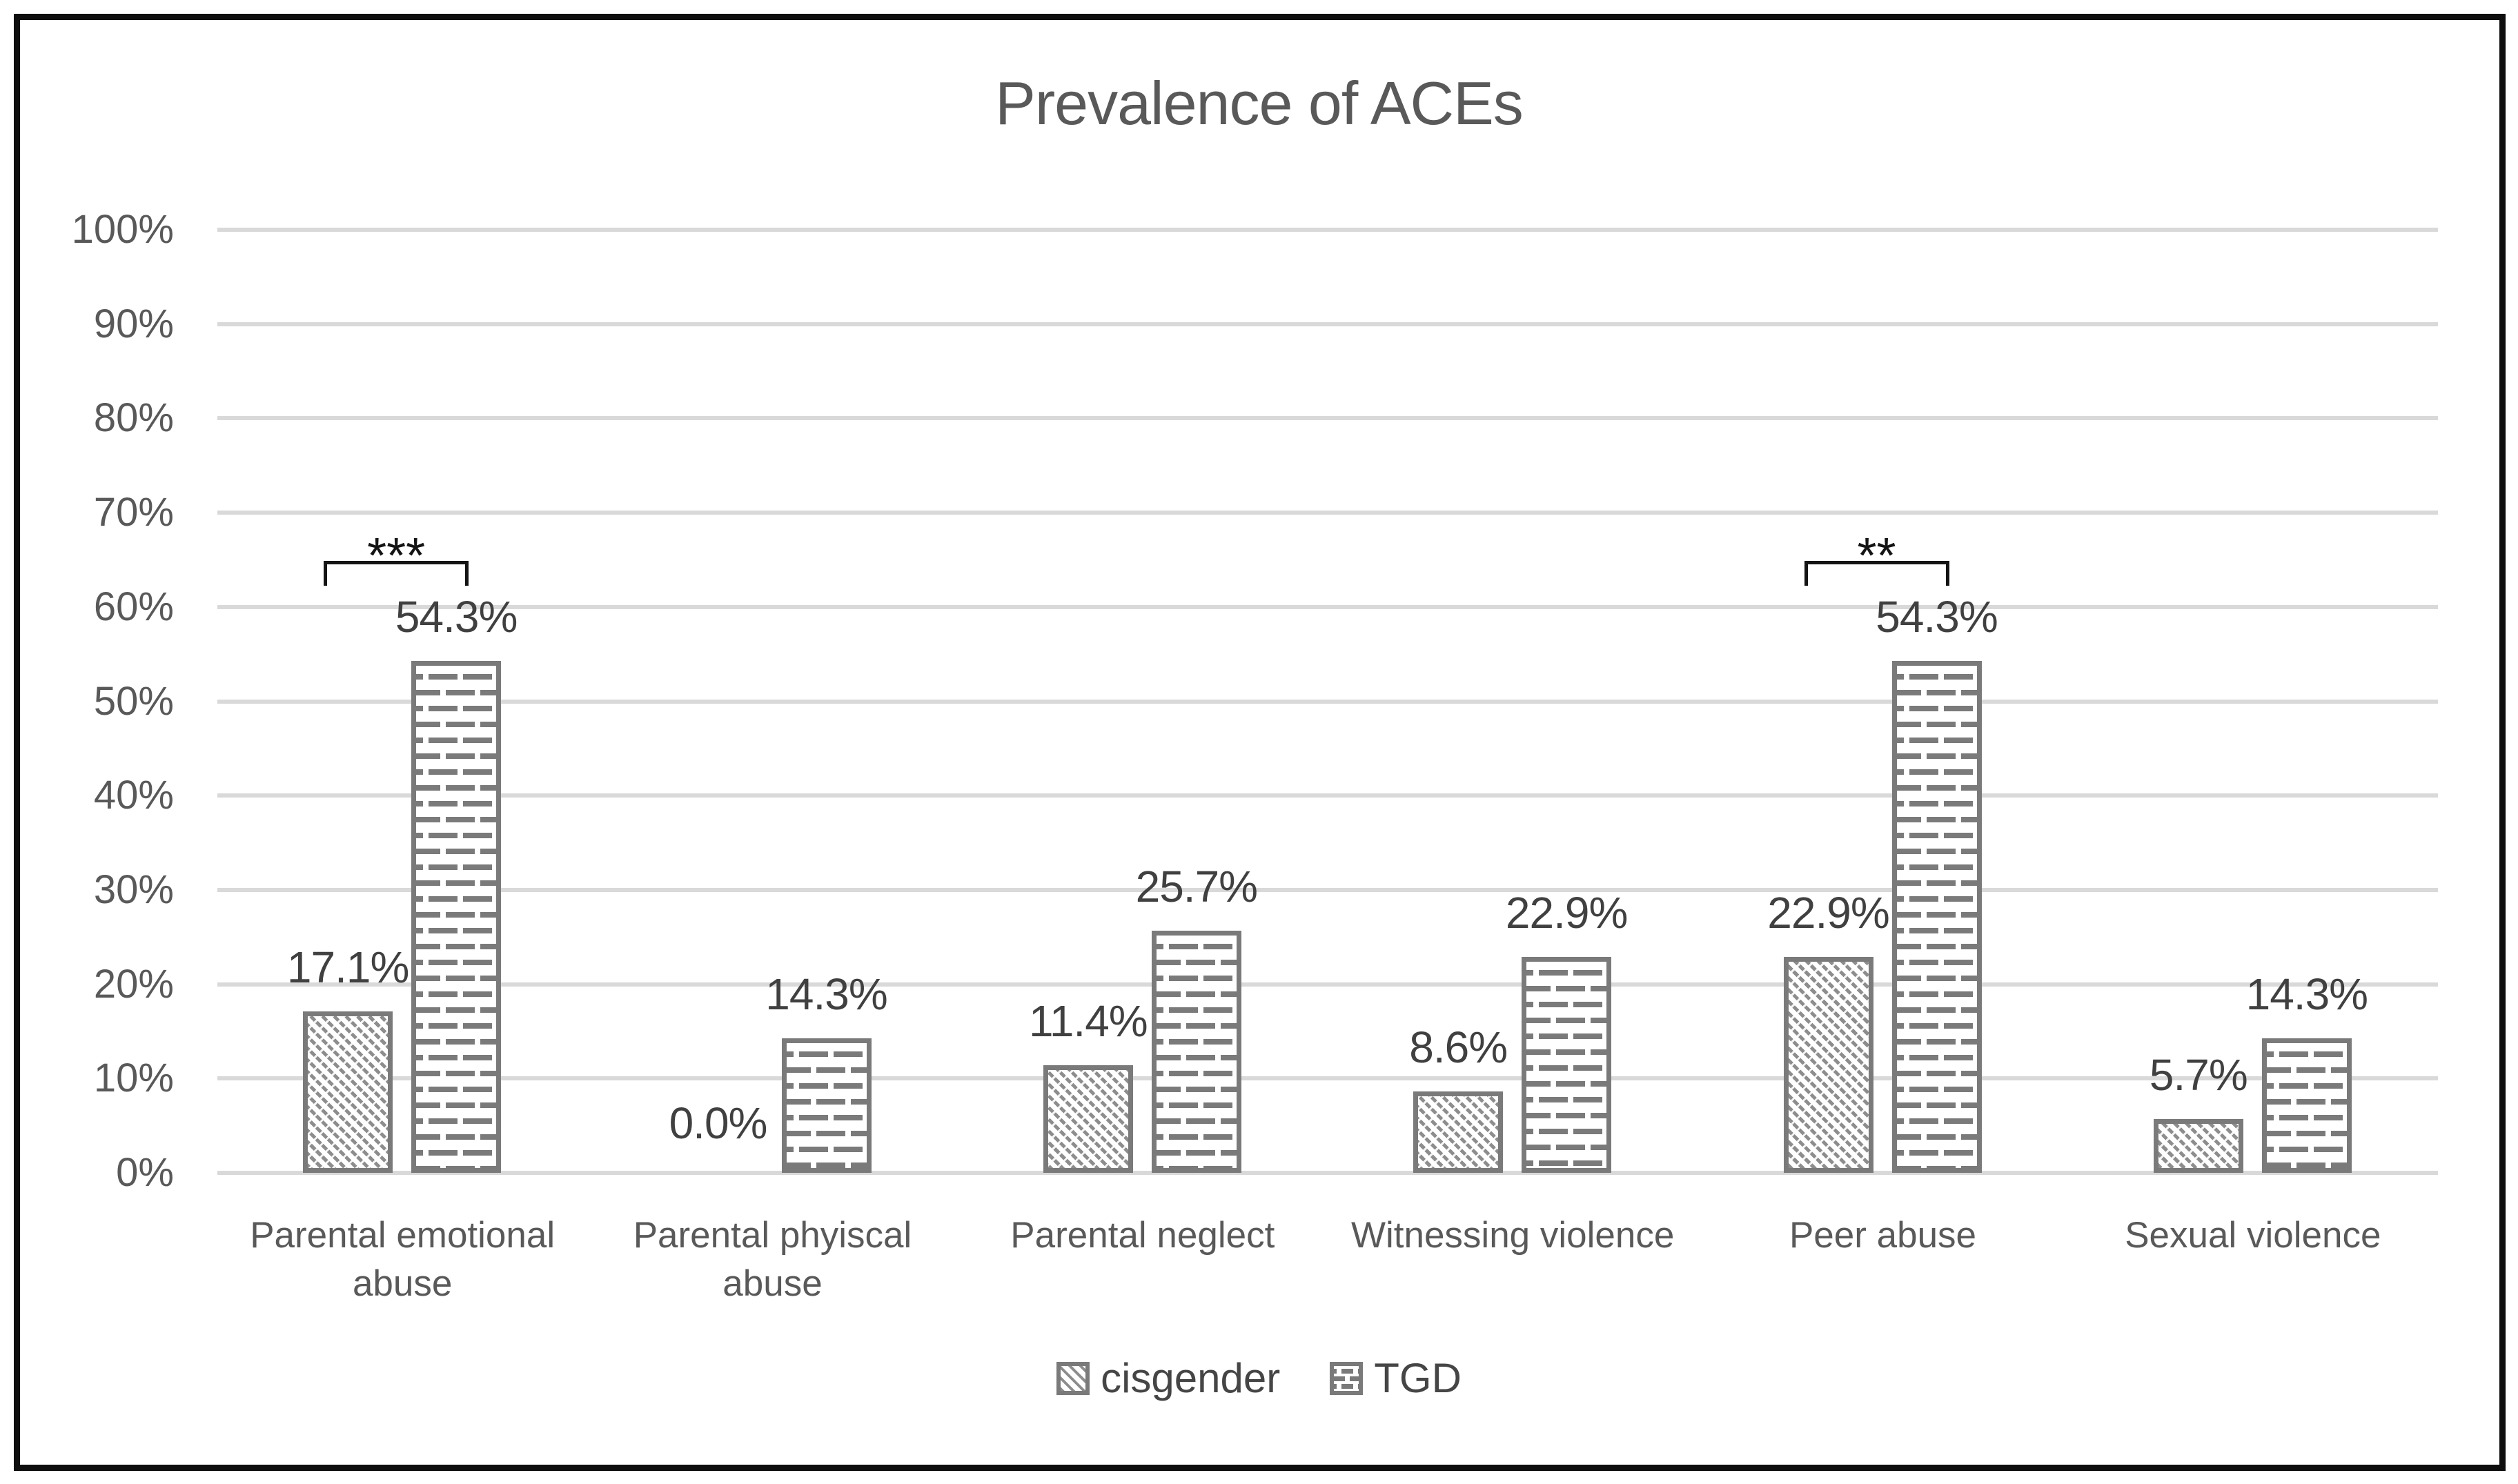 The image size is (2518, 1484). Describe the element at coordinates (1191, 1378) in the screenshot. I see `legend-label-cisgender: cisgender` at that location.